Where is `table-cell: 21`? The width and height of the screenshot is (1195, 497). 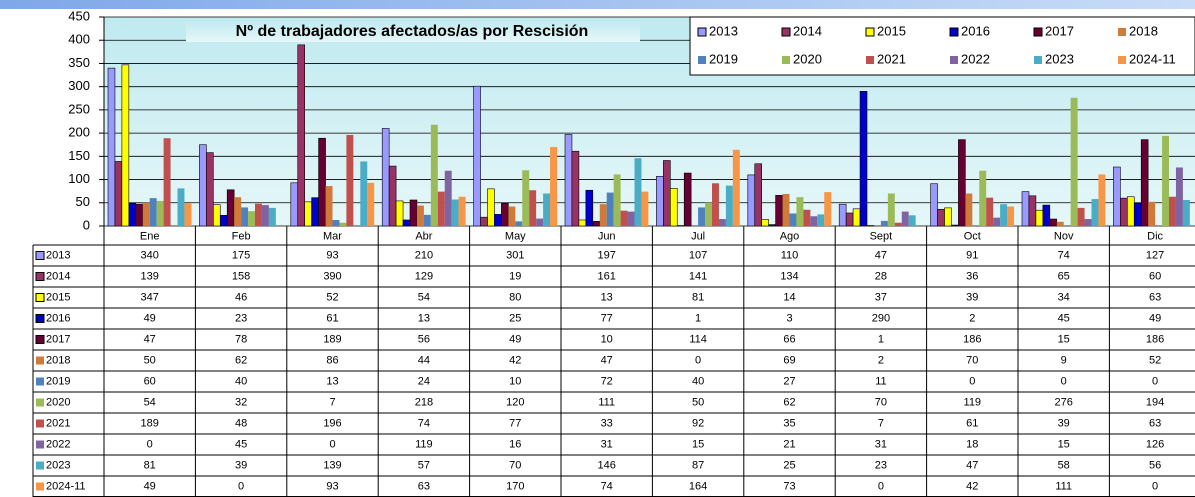
table-cell: 21 is located at coordinates (789, 444).